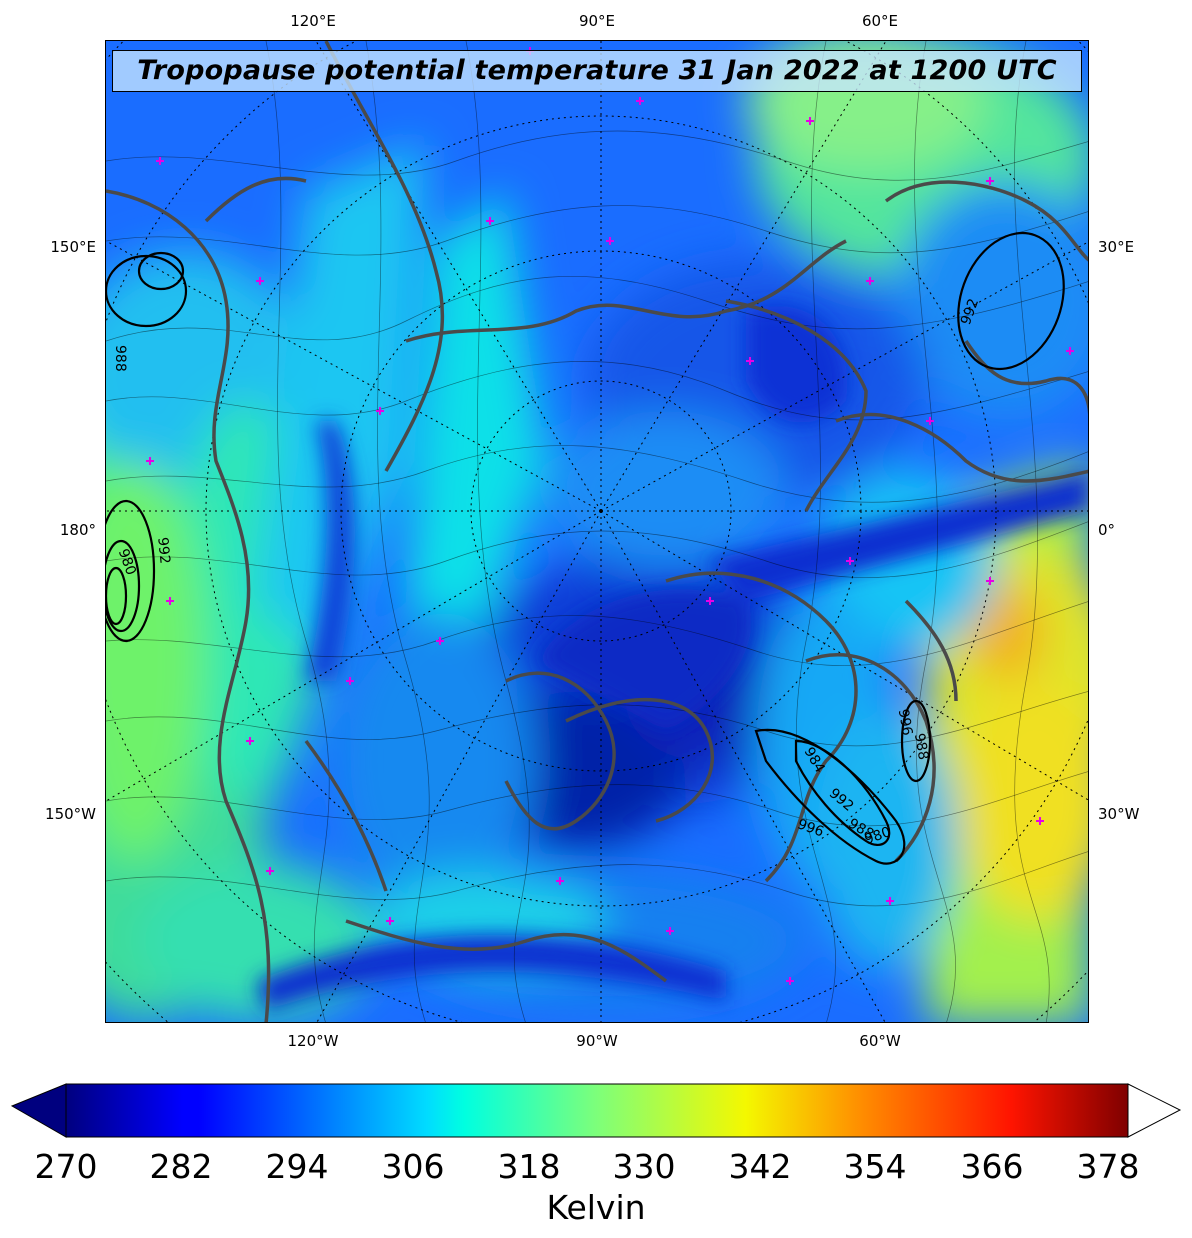 This screenshot has width=1192, height=1238. Describe the element at coordinates (644, 1166) in the screenshot. I see `colorbar-tick: 330` at that location.